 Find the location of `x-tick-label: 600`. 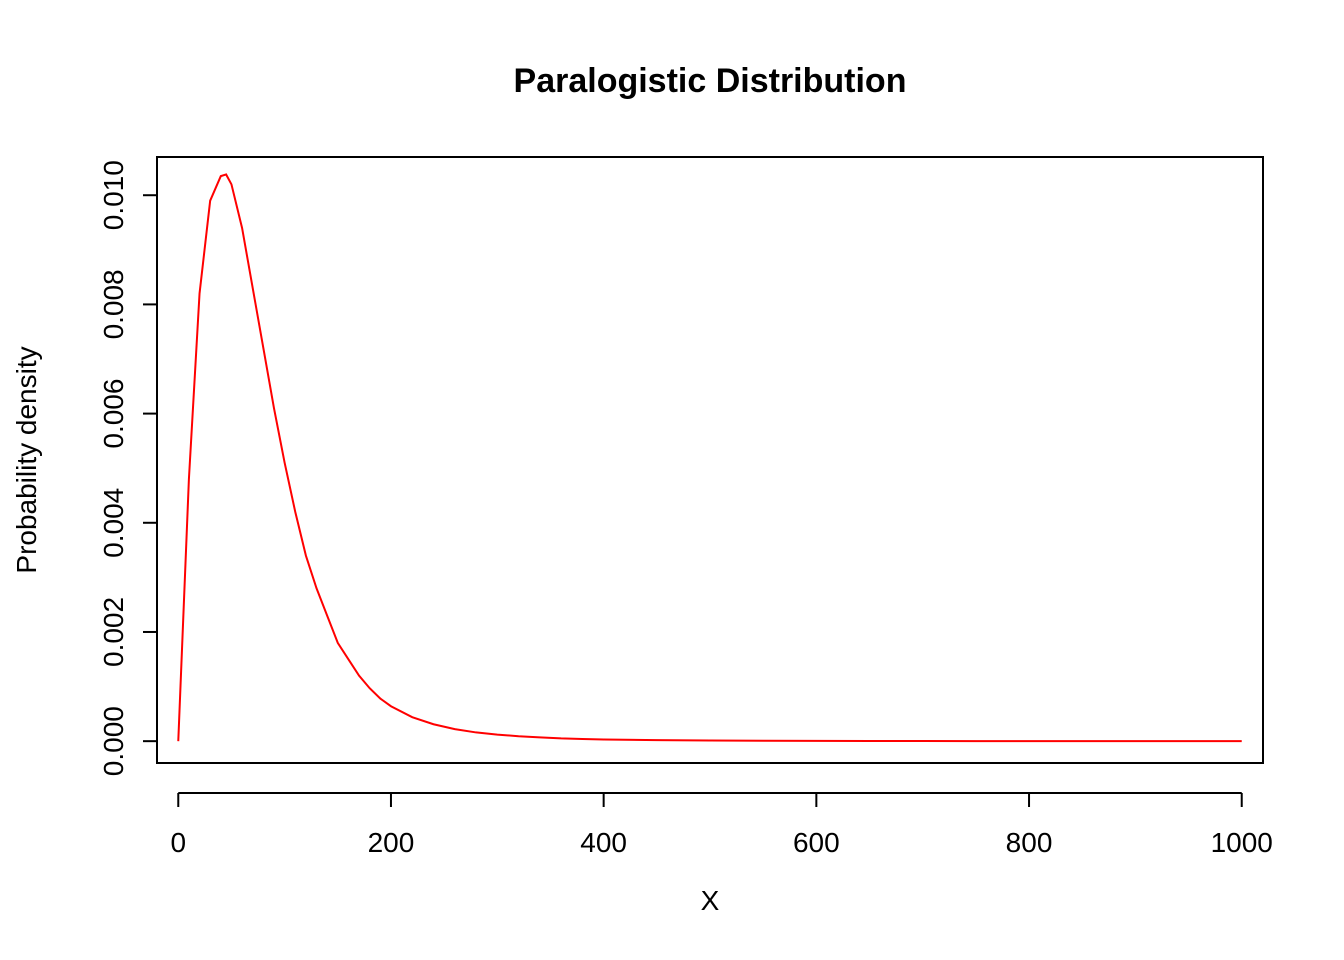

x-tick-label: 600 is located at coordinates (816, 842).